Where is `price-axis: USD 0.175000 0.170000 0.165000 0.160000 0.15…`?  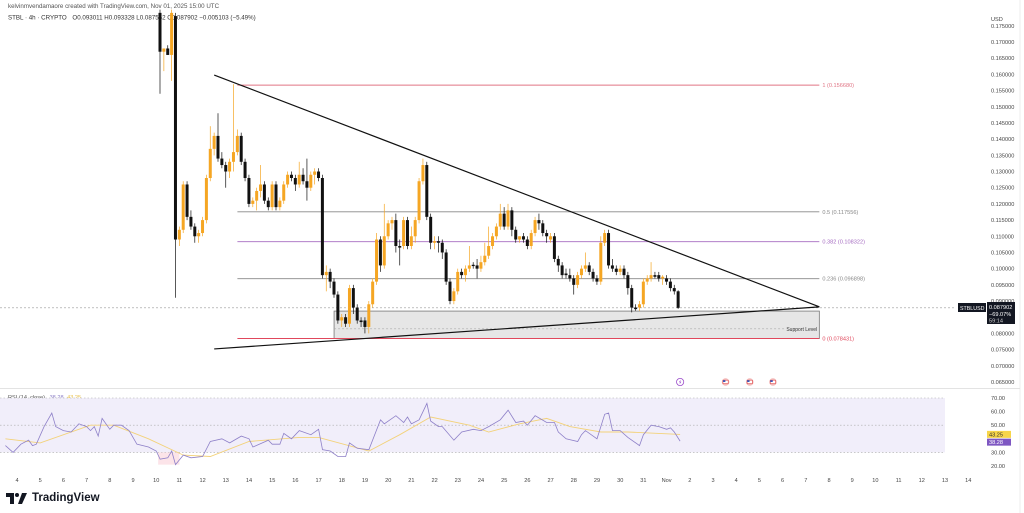
price-axis: USD 0.175000 0.170000 0.165000 0.160000 0.15… is located at coordinates (1006, 256).